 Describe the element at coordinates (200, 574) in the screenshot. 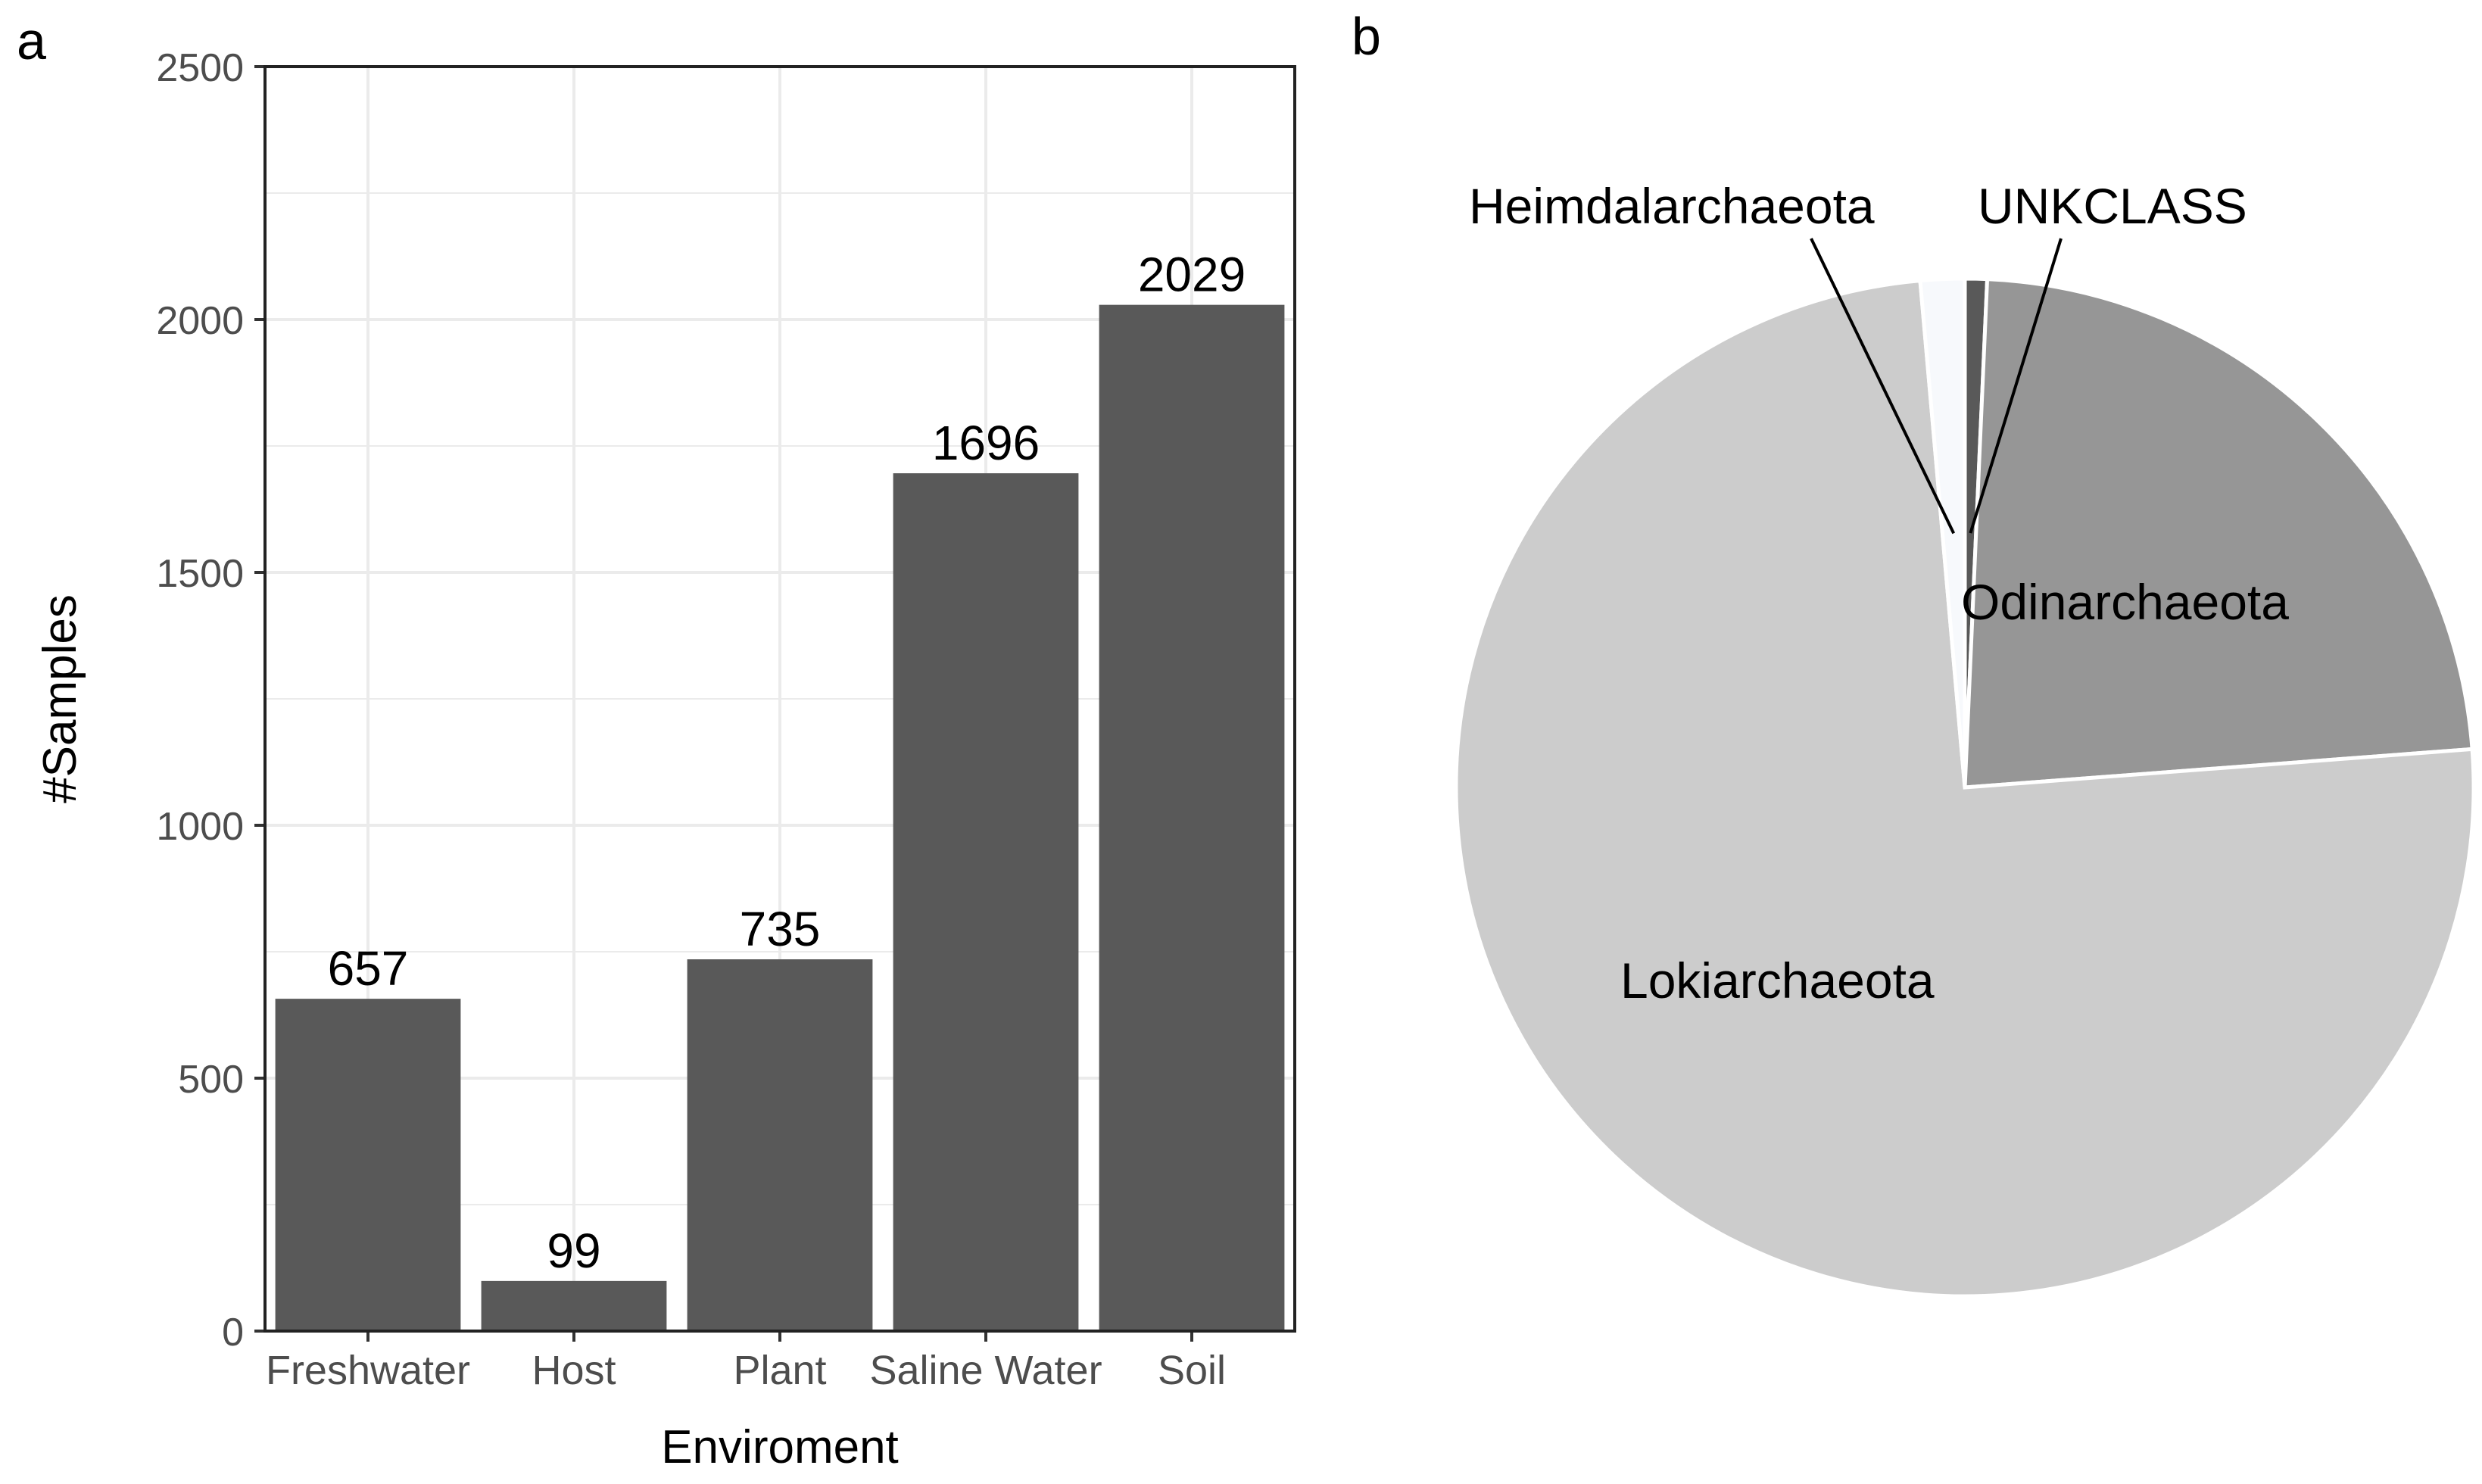

I see `y-tick-label: 1500` at that location.